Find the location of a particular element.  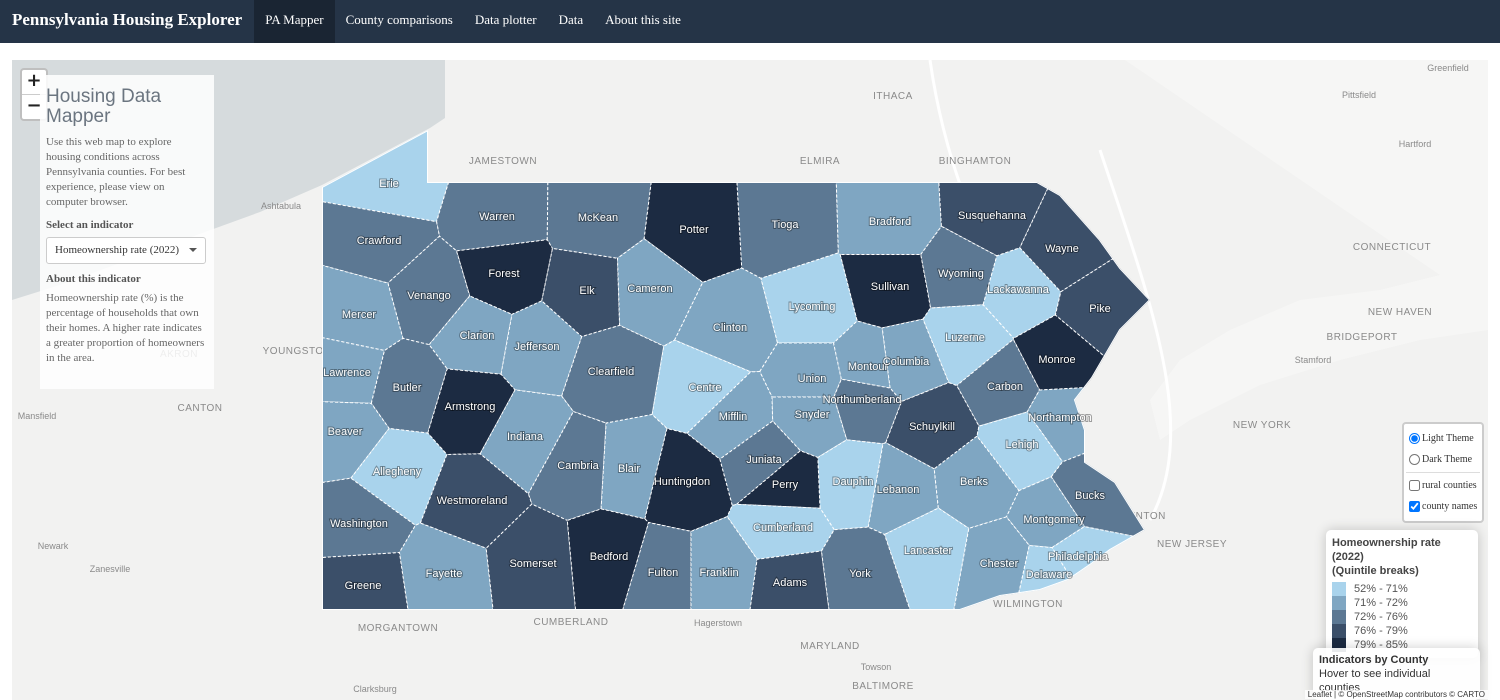

panel-title: Housing Data Mapper is located at coordinates (104, 106).